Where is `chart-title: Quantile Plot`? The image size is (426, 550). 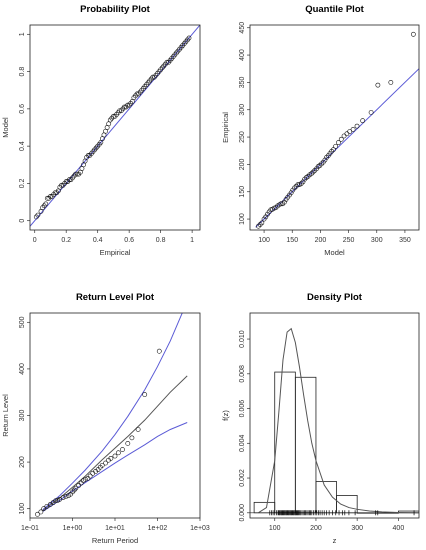 chart-title: Quantile Plot is located at coordinates (334, 9).